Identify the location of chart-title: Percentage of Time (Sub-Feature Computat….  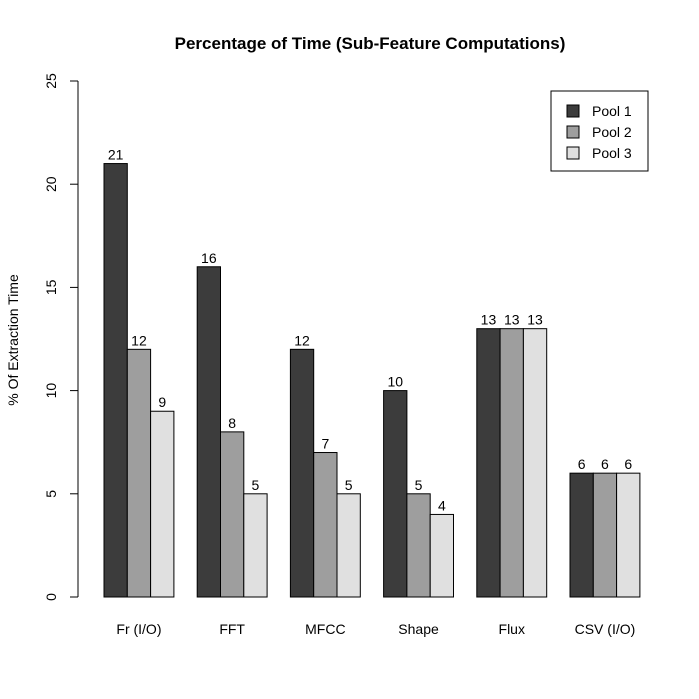
(370, 43).